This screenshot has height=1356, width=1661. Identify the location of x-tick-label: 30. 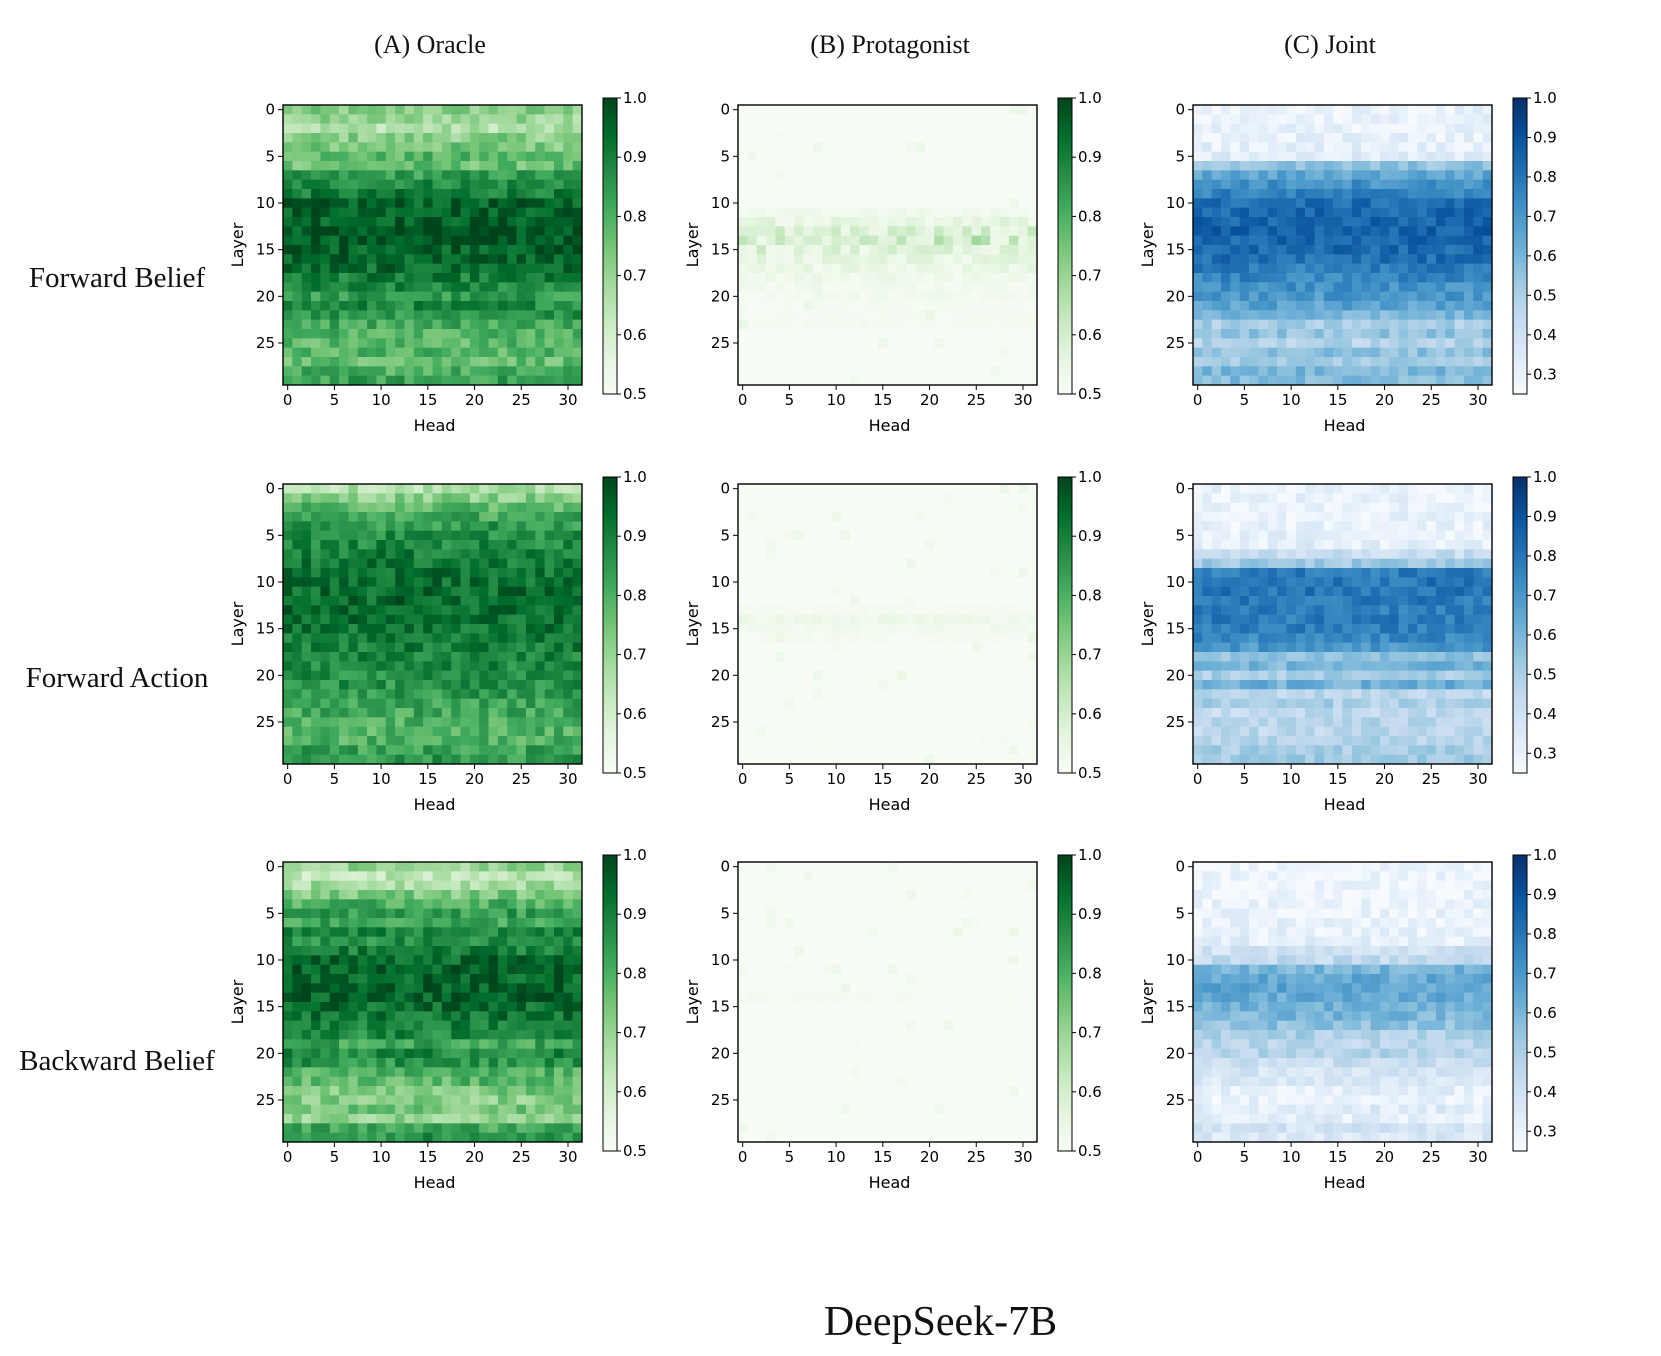
(1022, 779).